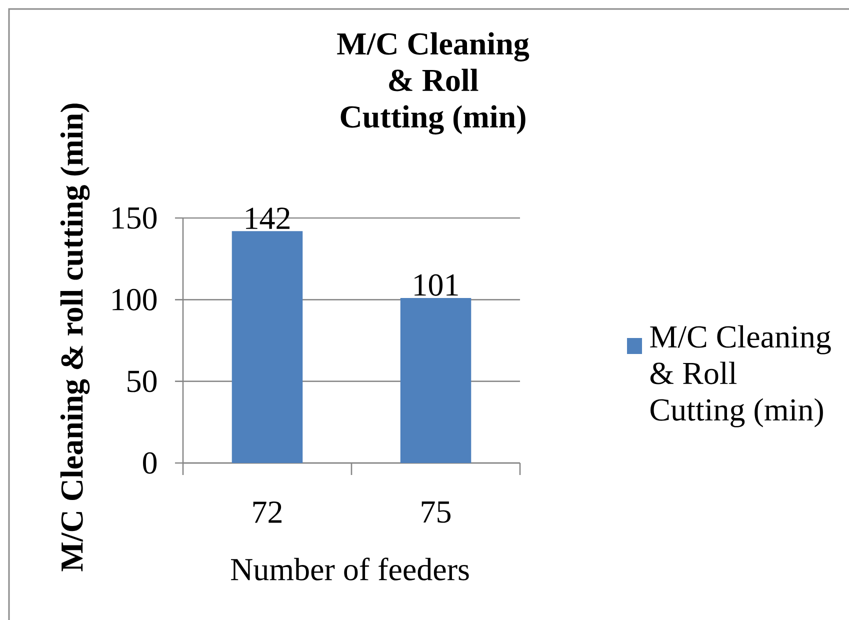  Describe the element at coordinates (436, 512) in the screenshot. I see `x-tick-label: 75` at that location.